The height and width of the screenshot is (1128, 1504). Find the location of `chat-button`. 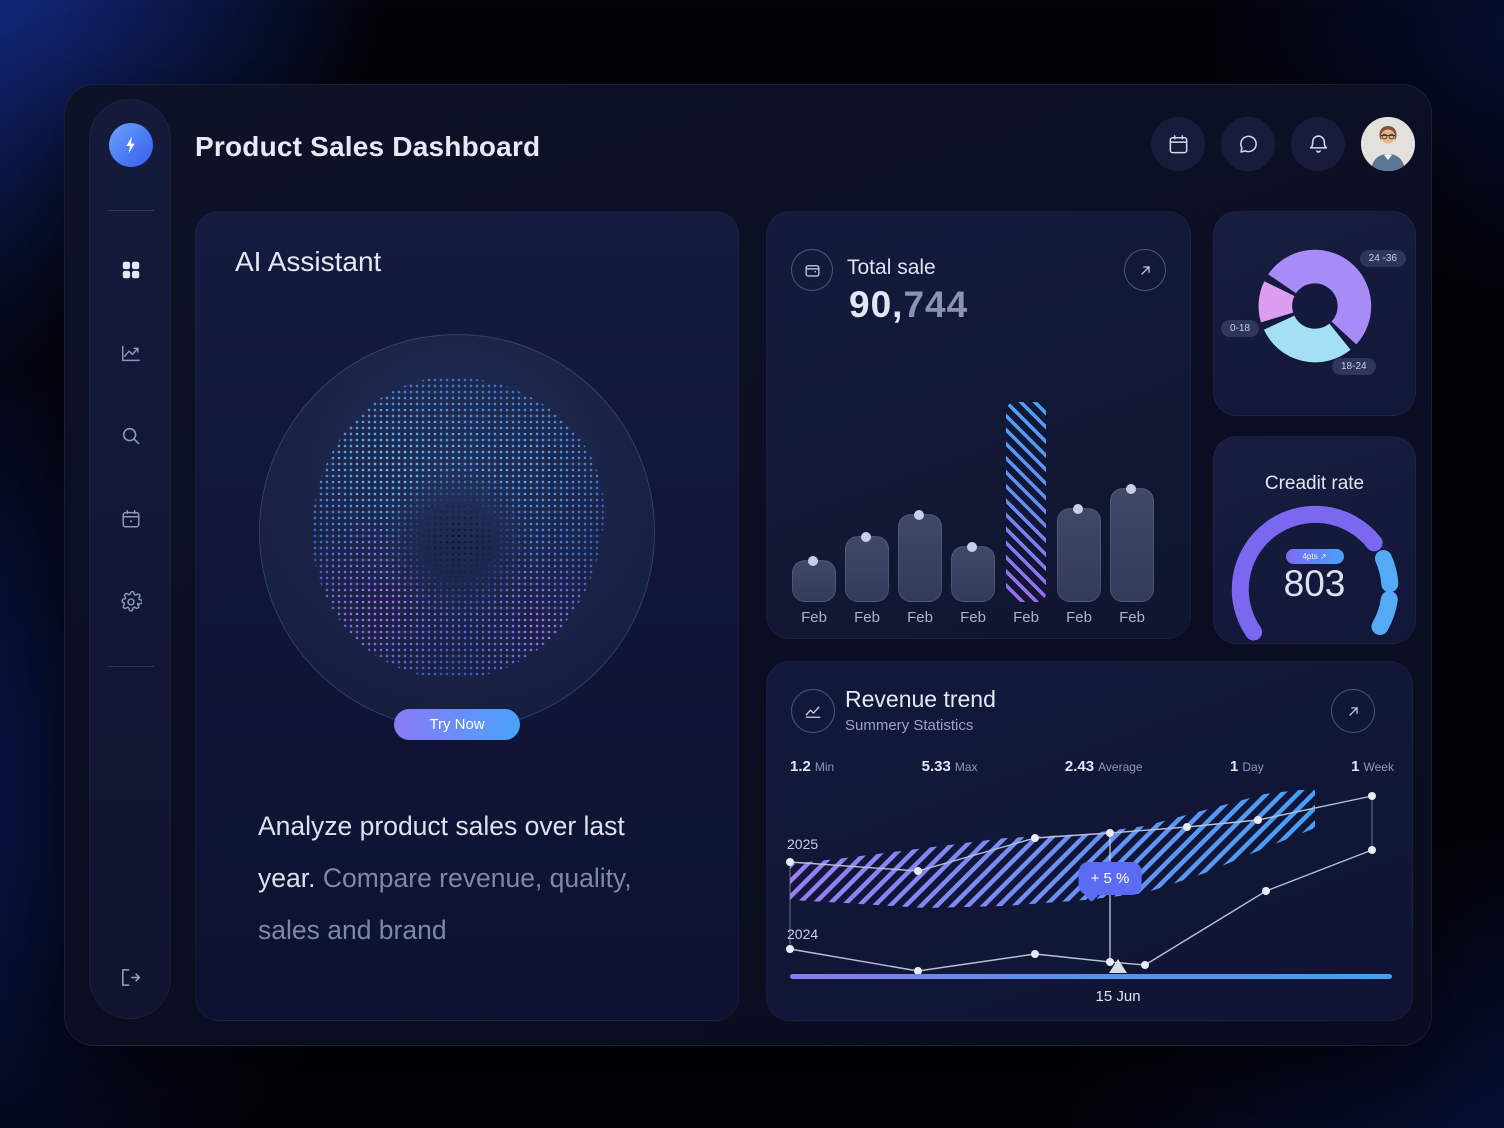

chat-button is located at coordinates (1248, 144).